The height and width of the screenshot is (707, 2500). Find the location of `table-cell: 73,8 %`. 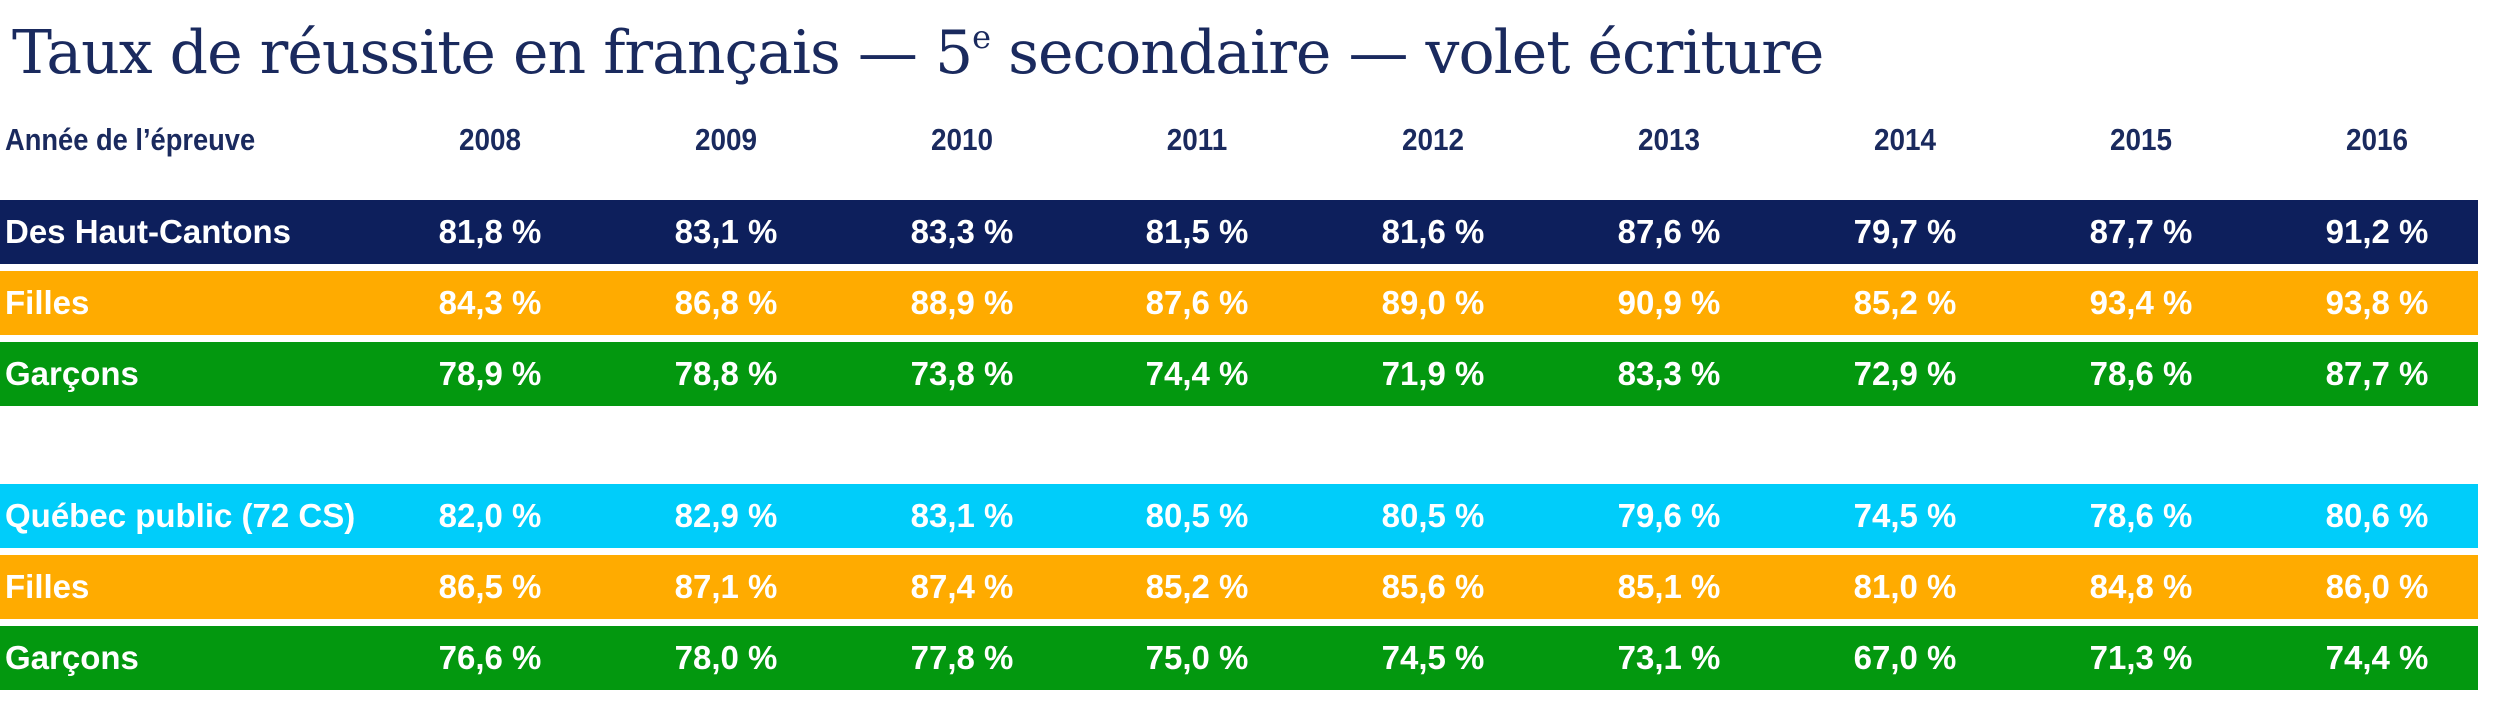

table-cell: 73,8 % is located at coordinates (962, 373).